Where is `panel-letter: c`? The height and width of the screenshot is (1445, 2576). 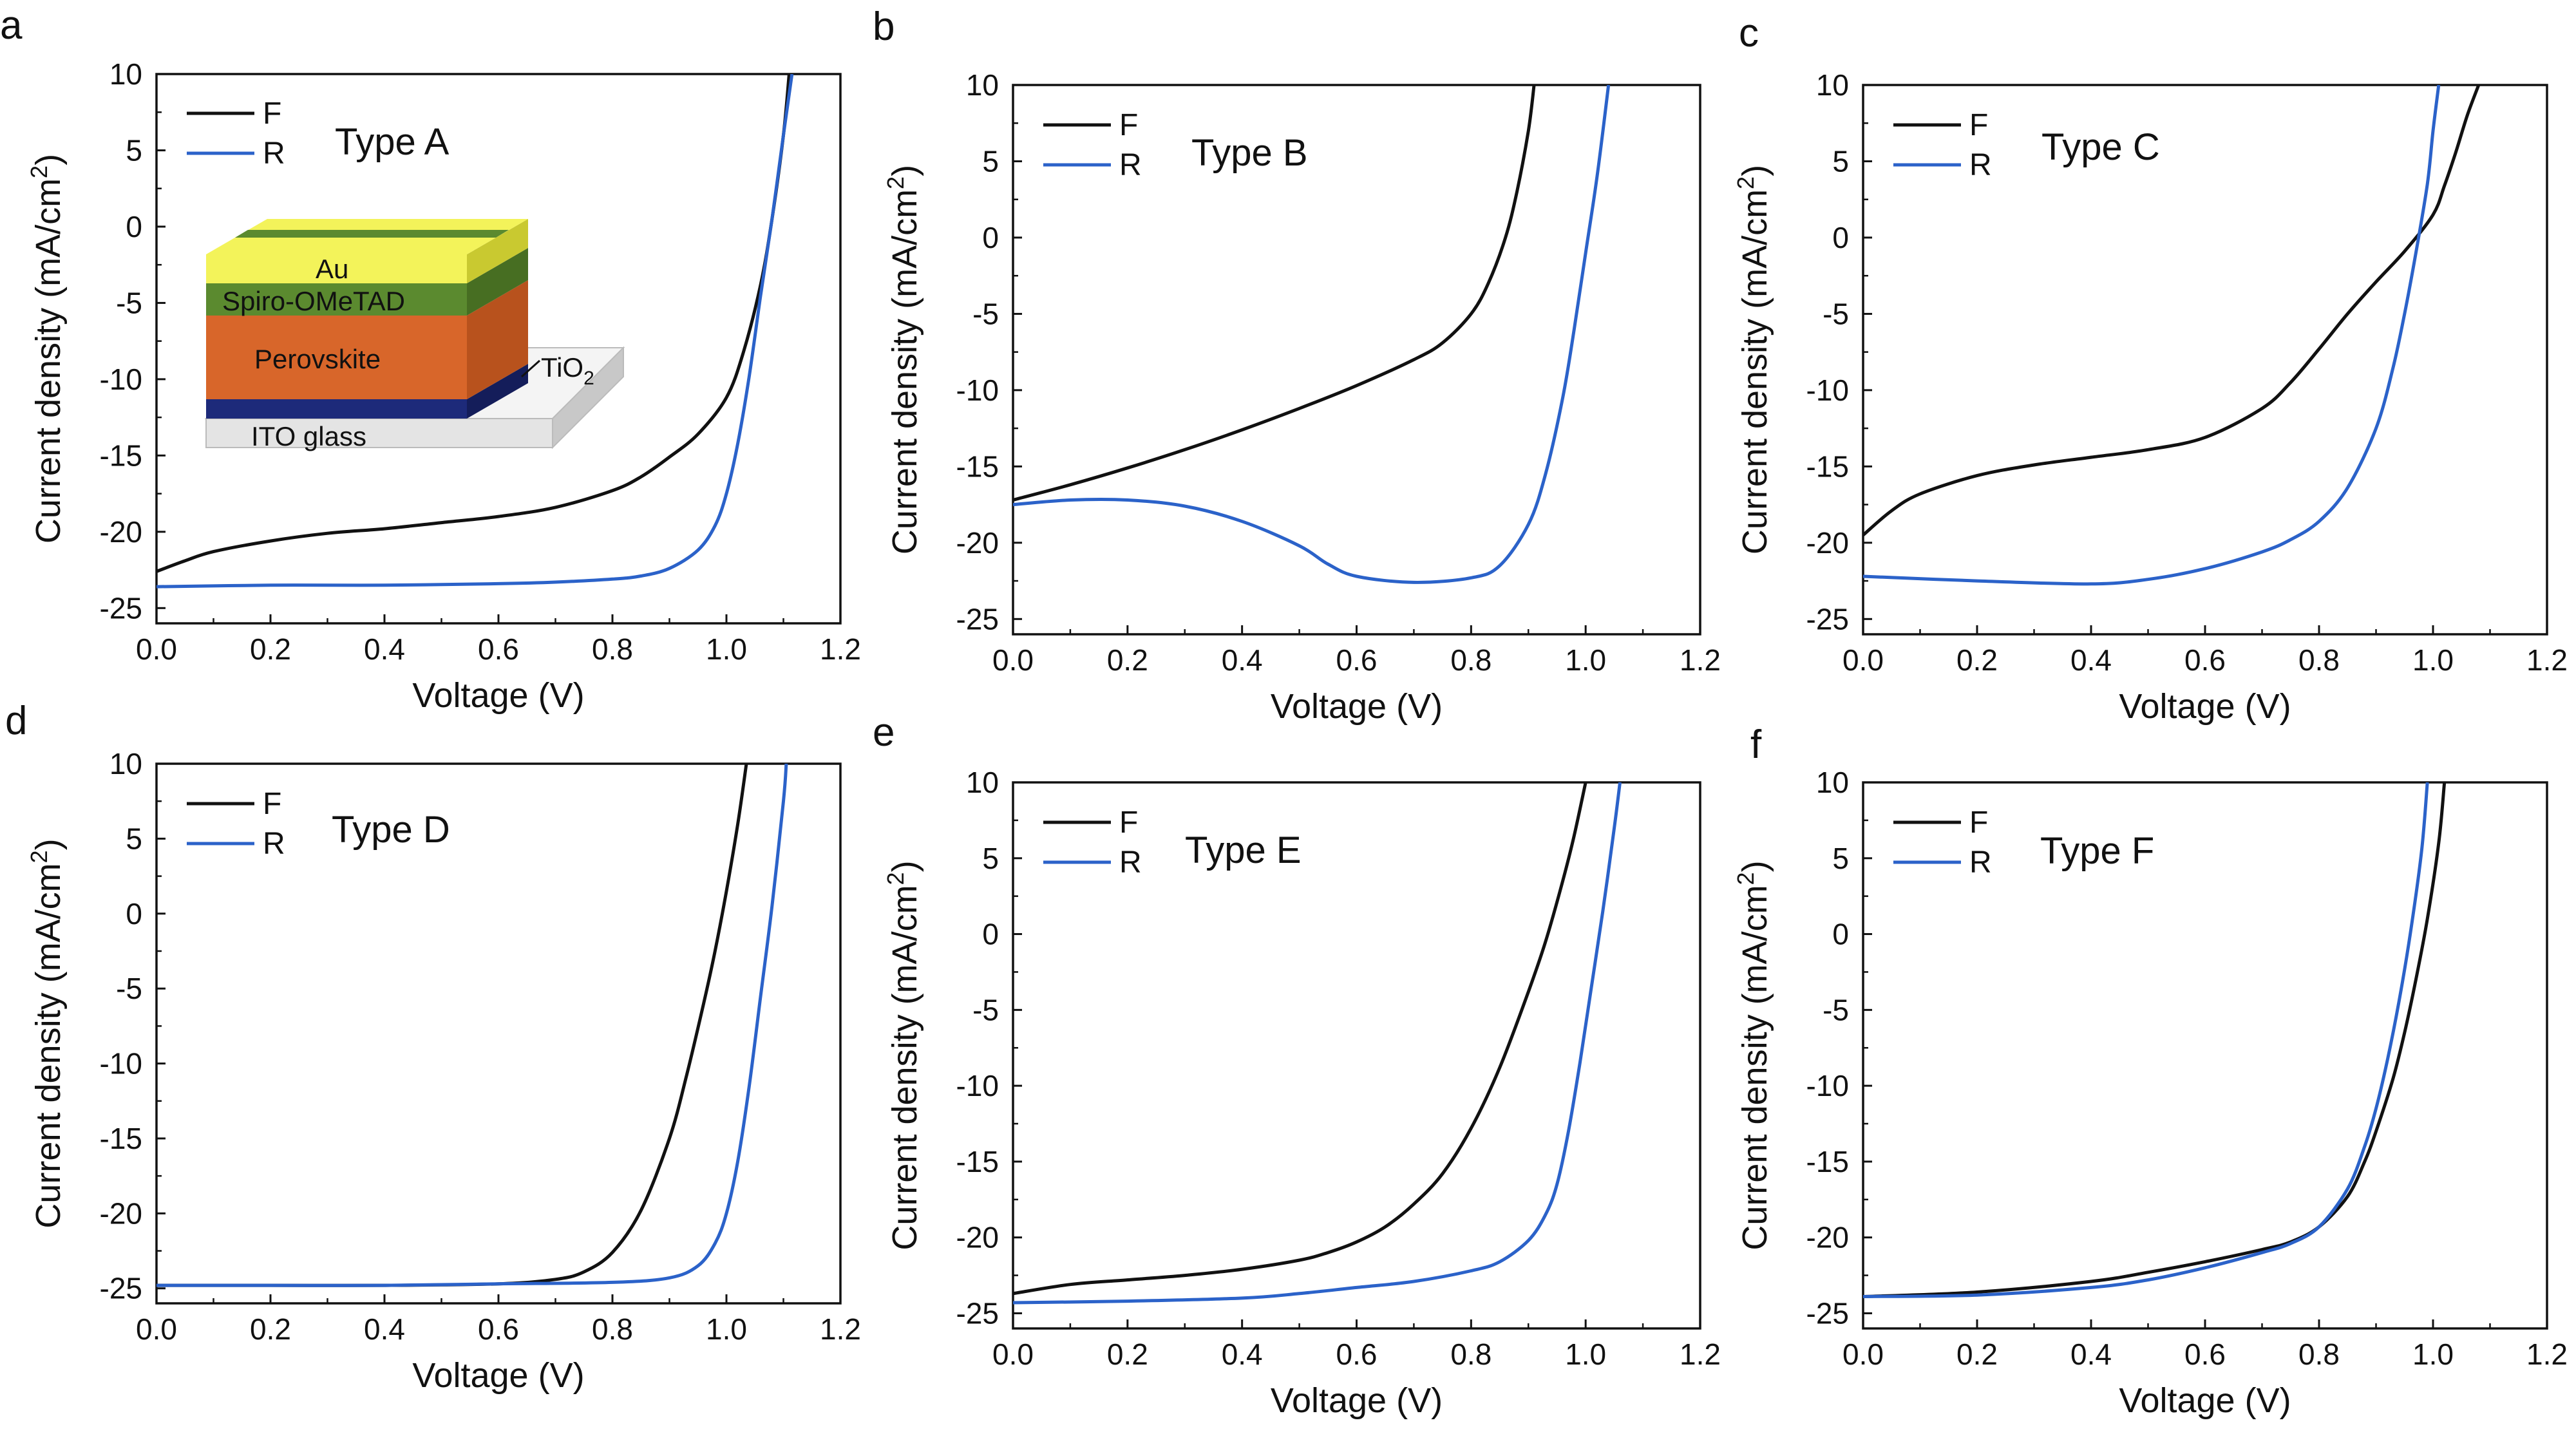 panel-letter: c is located at coordinates (1749, 33).